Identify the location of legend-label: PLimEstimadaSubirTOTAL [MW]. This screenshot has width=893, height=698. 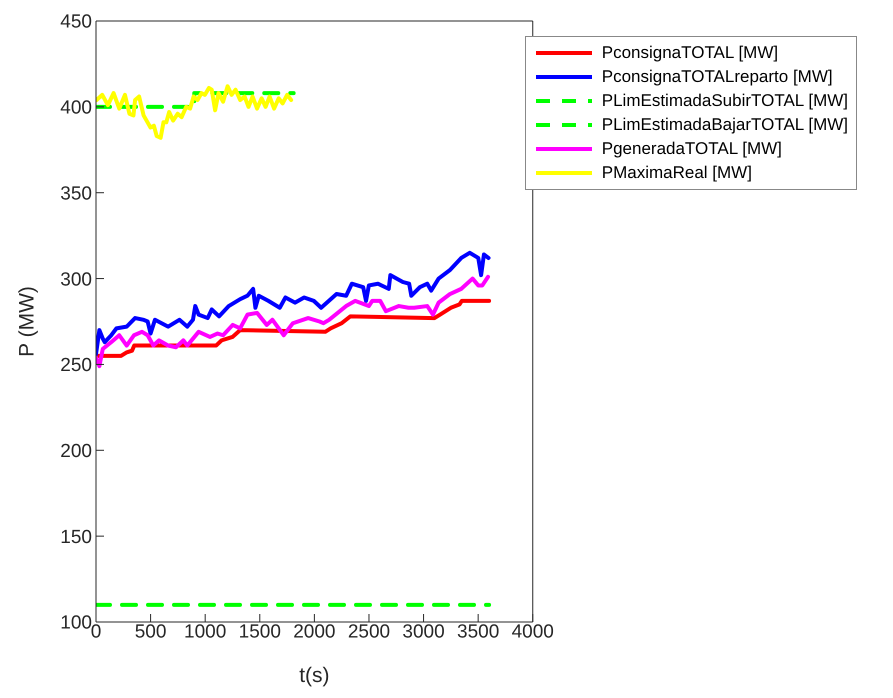
(725, 101).